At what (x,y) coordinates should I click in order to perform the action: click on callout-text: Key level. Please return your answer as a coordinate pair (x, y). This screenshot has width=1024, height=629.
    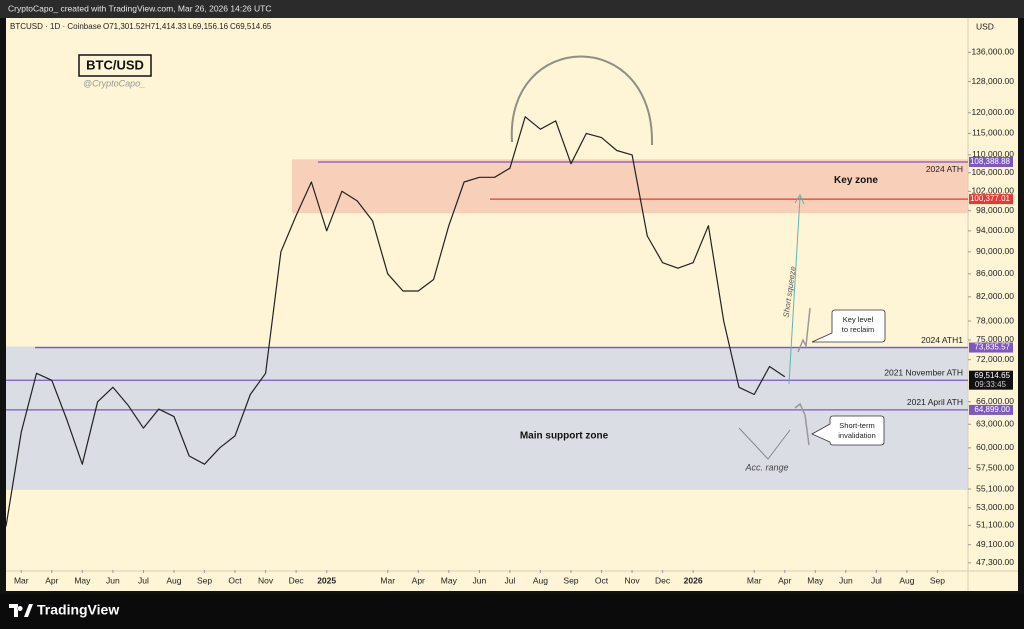
    Looking at the image, I should click on (858, 319).